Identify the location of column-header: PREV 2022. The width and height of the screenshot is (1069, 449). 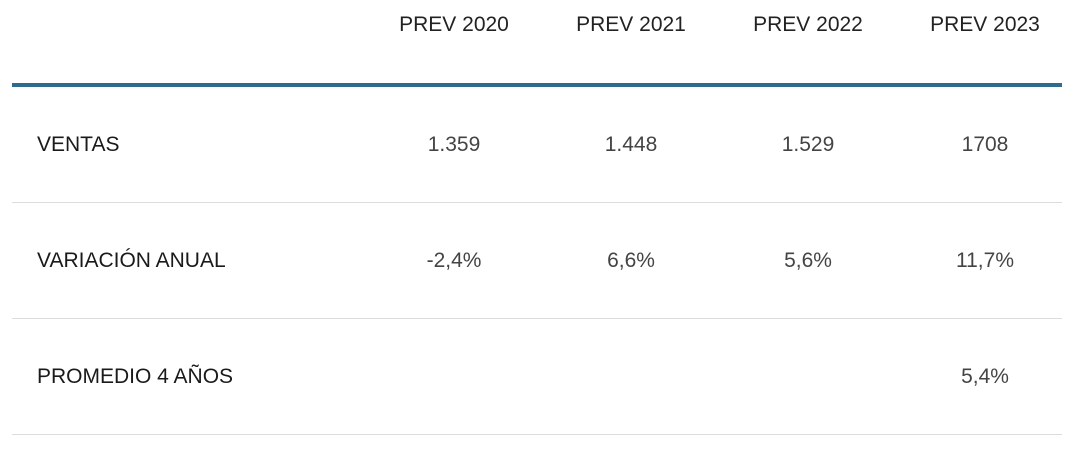
(808, 24).